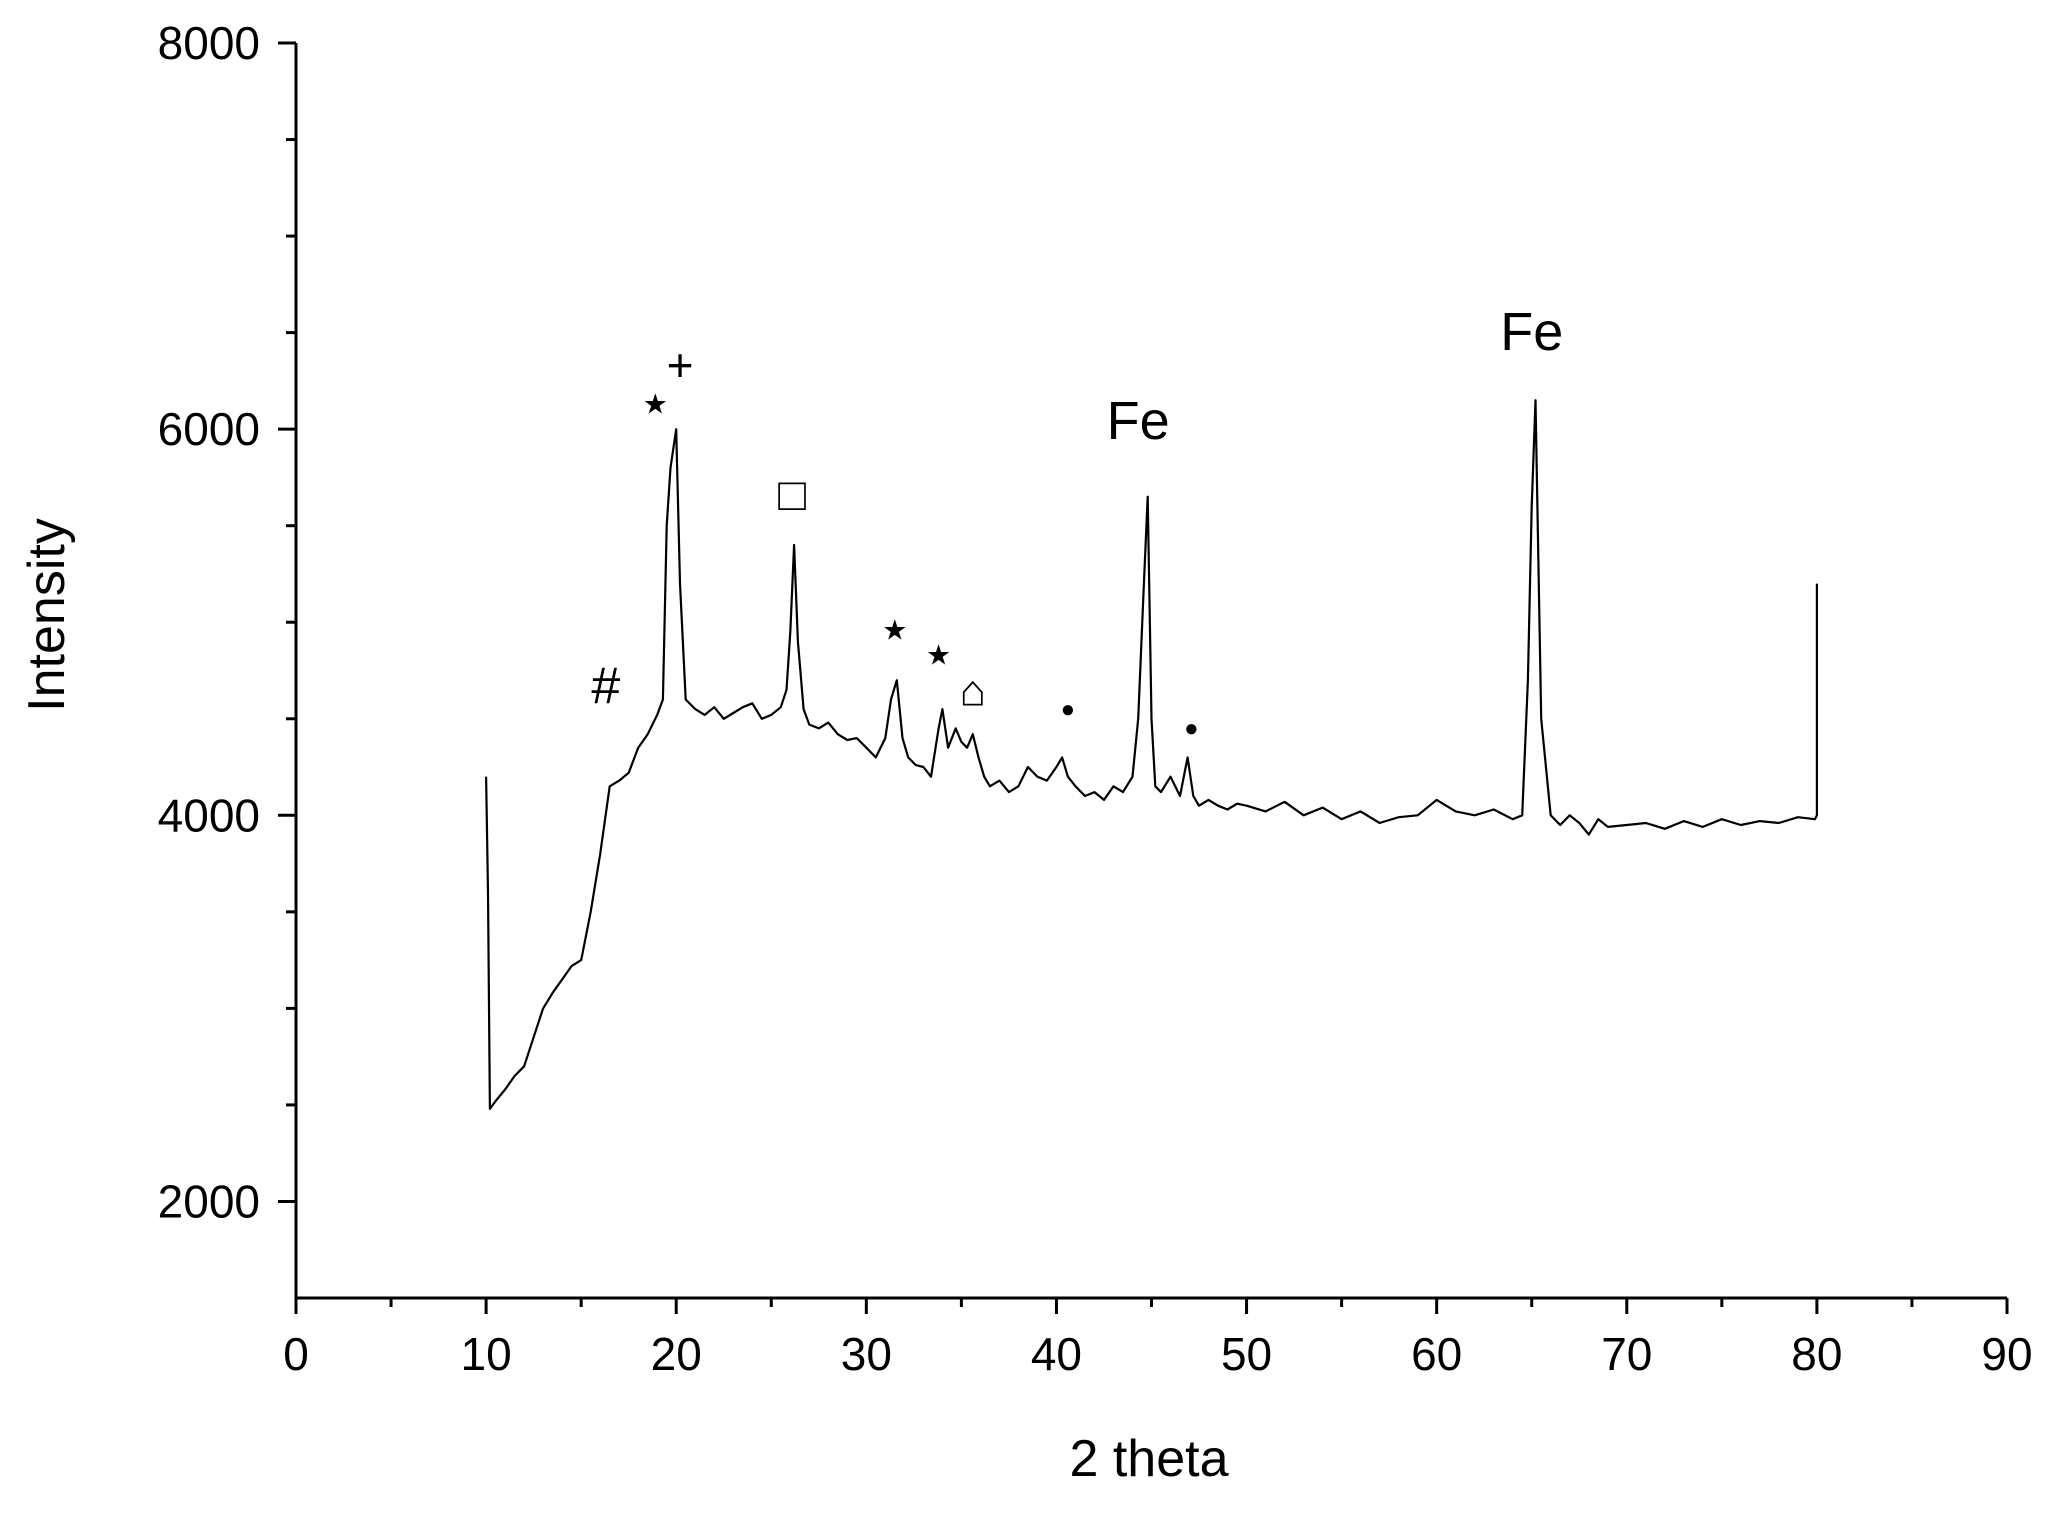 Image resolution: width=2048 pixels, height=1513 pixels. What do you see at coordinates (973, 690) in the screenshot?
I see `peak-annotation: ⌂` at bounding box center [973, 690].